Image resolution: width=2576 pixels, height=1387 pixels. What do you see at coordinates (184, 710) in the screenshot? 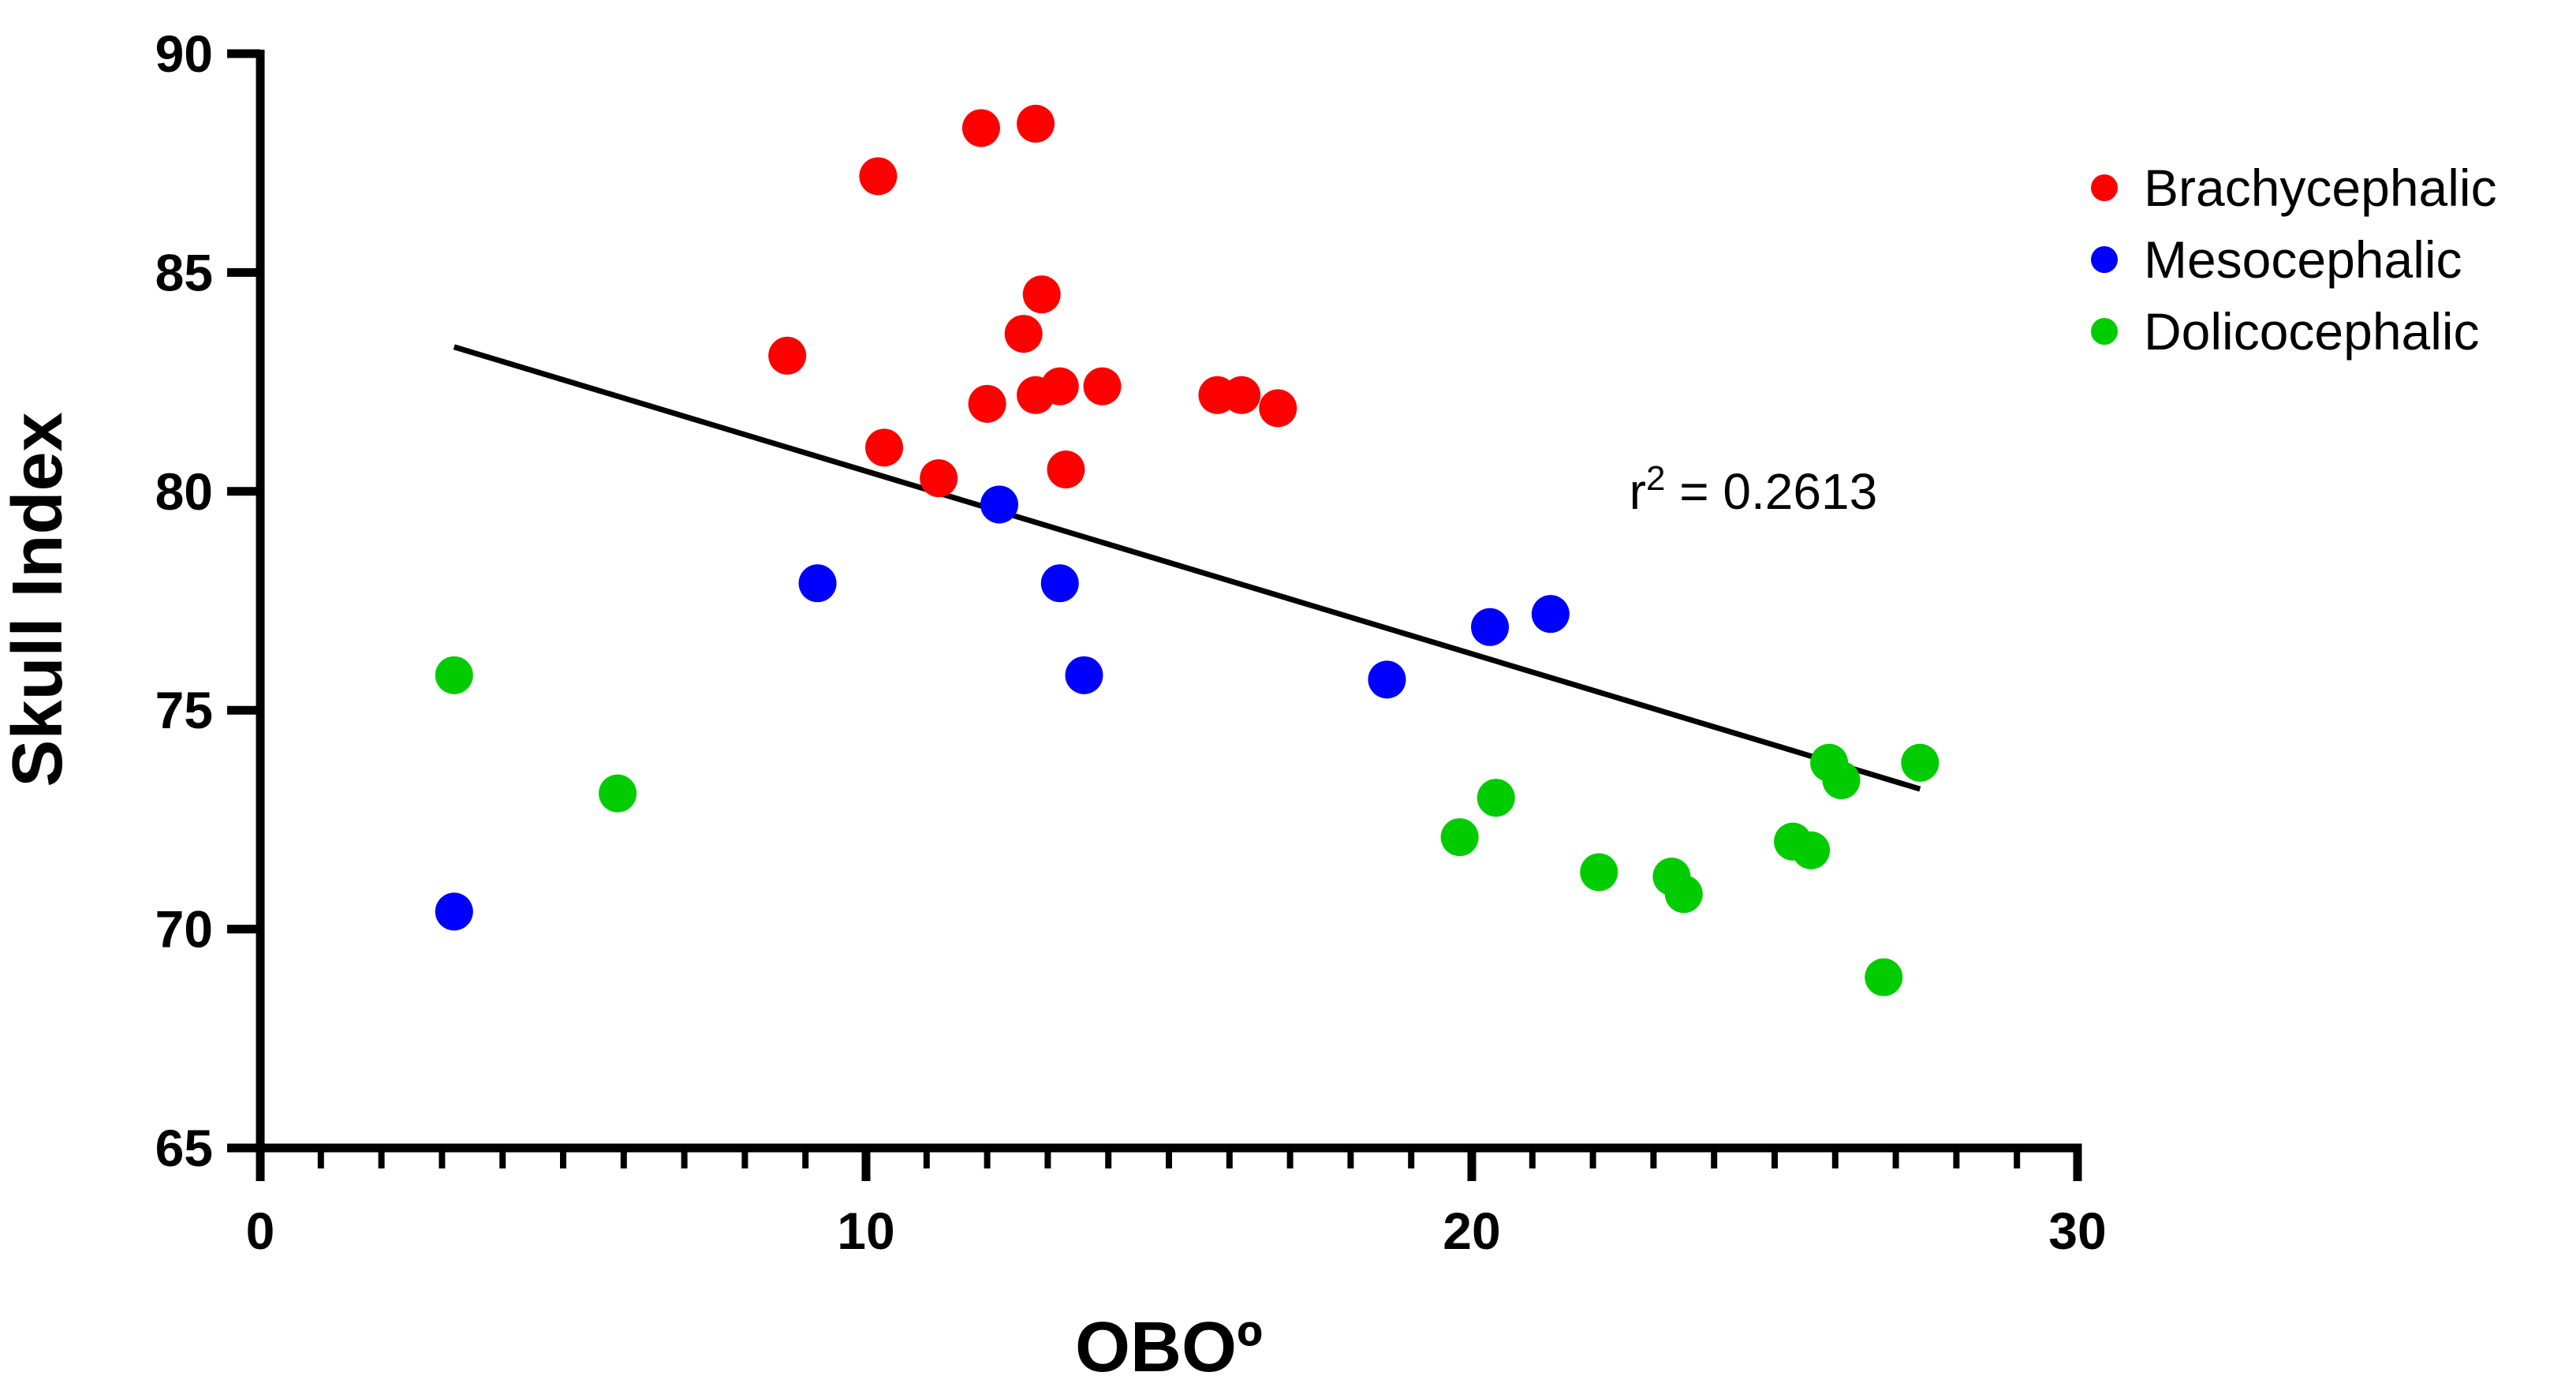
I see `y-tick-label: 75` at bounding box center [184, 710].